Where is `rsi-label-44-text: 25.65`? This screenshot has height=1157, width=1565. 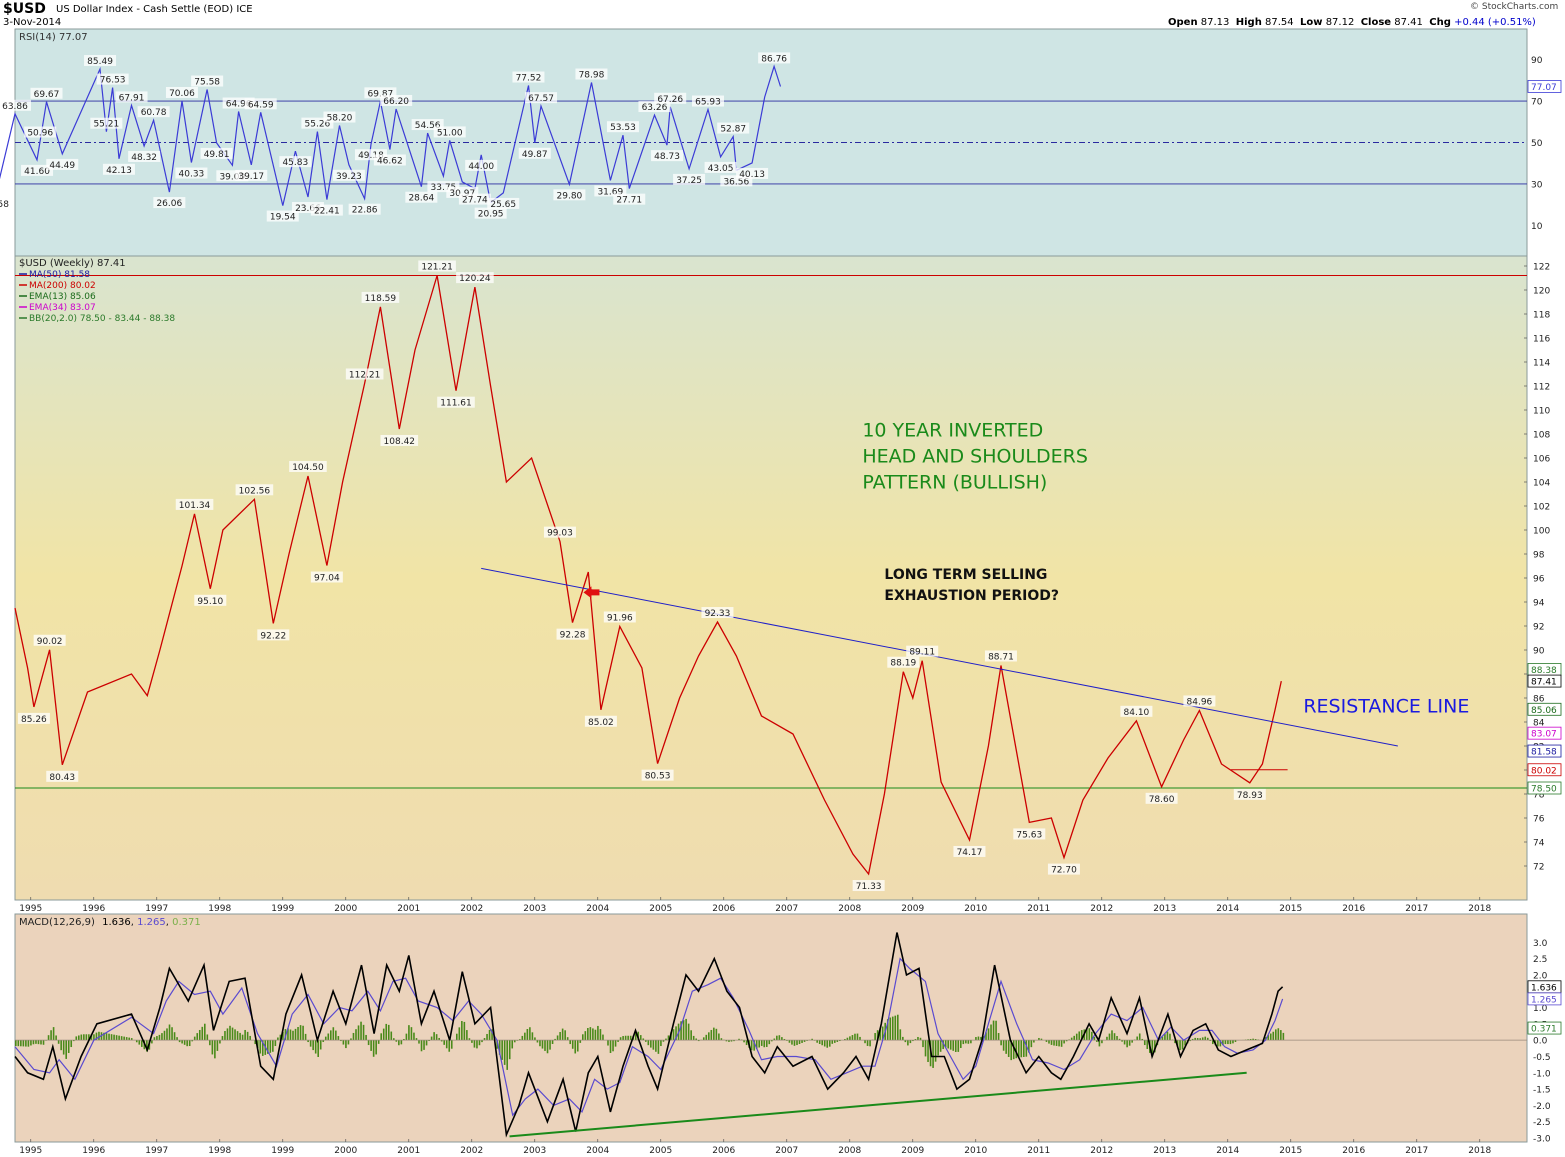 rsi-label-44-text: 25.65 is located at coordinates (503, 205).